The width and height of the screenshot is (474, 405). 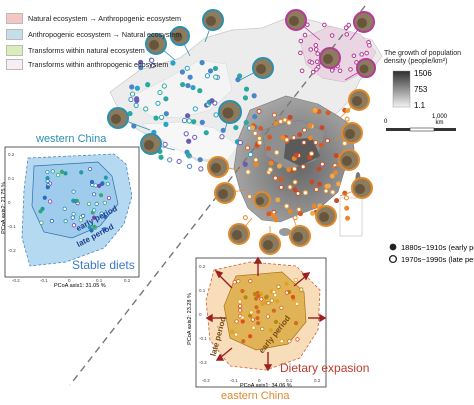 What do you see at coordinates (317, 380) in the screenshot?
I see `east-xtick: 0.2` at bounding box center [317, 380].